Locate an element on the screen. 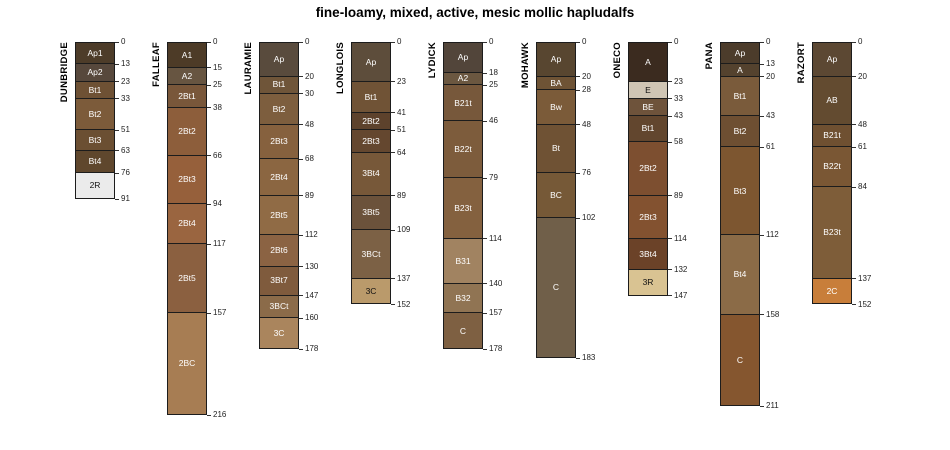  horizon-label: 2C is located at coordinates (832, 290).